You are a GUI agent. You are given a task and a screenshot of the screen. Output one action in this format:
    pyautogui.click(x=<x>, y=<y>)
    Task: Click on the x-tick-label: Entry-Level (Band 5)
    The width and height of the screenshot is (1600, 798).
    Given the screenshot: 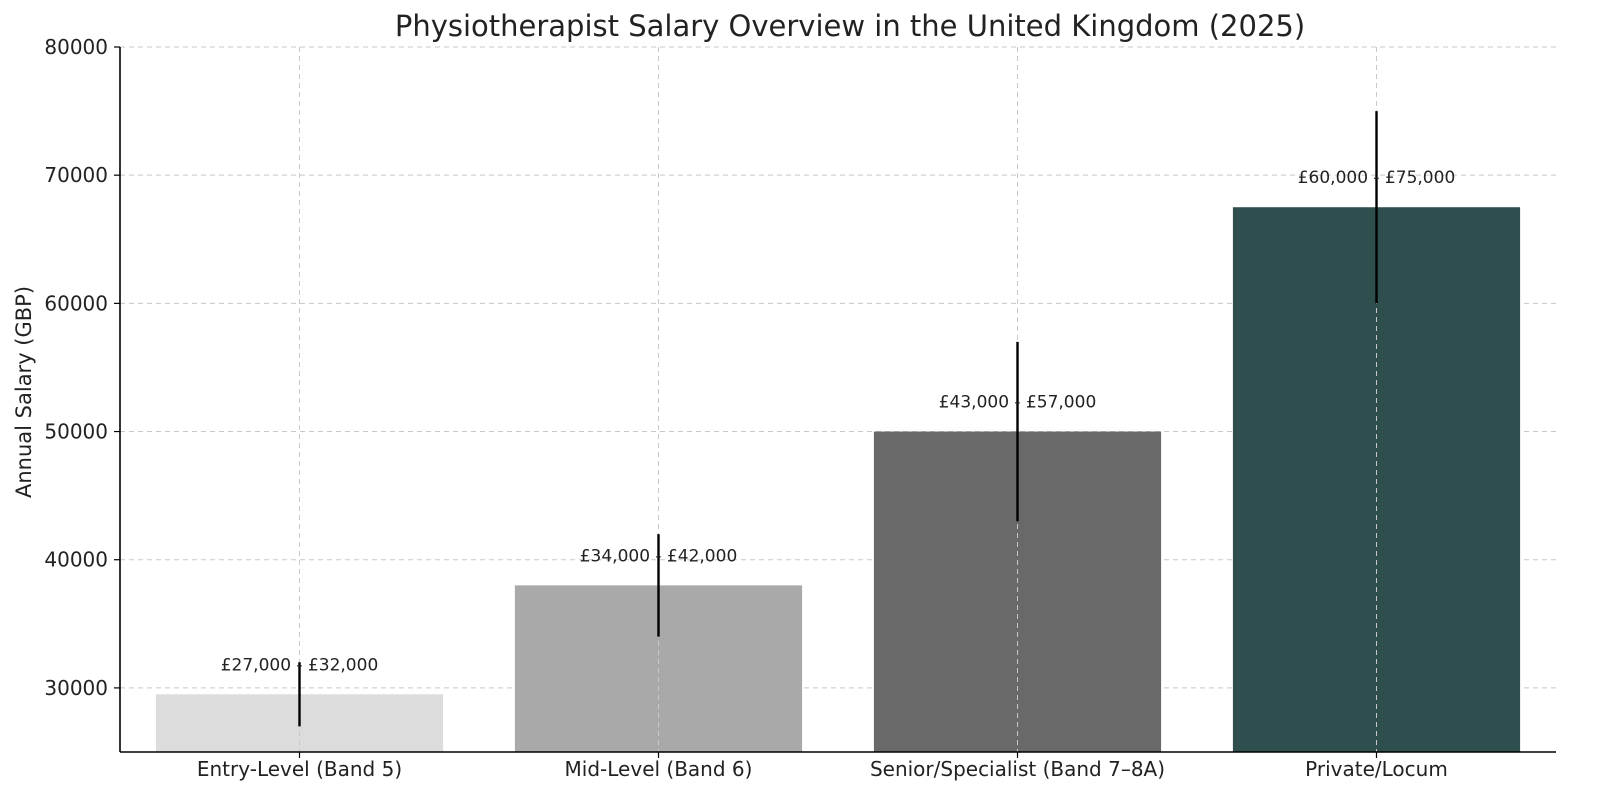 What is the action you would take?
    pyautogui.click(x=299, y=769)
    